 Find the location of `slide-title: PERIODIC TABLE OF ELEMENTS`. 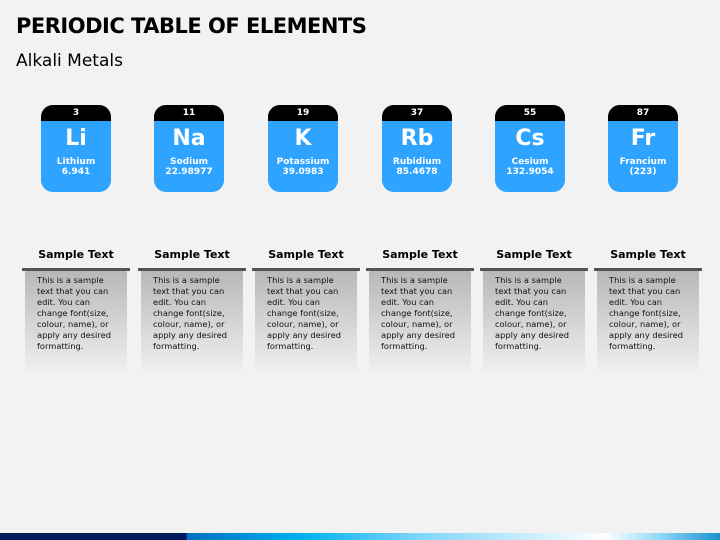

slide-title: PERIODIC TABLE OF ELEMENTS is located at coordinates (191, 26).